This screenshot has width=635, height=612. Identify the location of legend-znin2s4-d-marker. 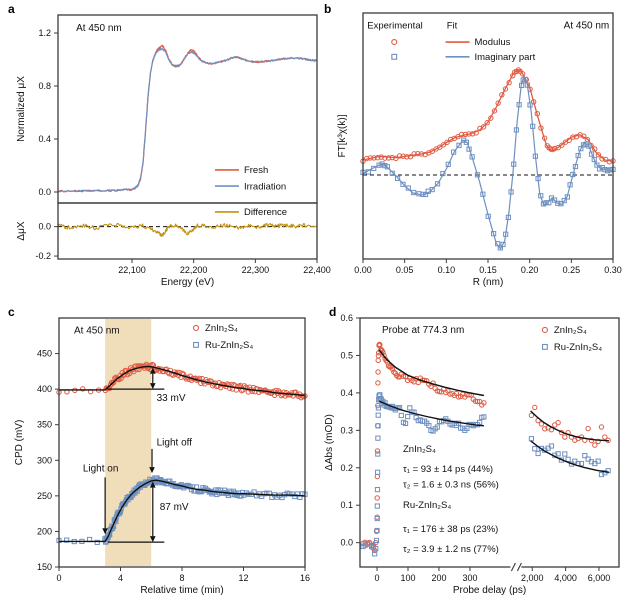
(544, 330).